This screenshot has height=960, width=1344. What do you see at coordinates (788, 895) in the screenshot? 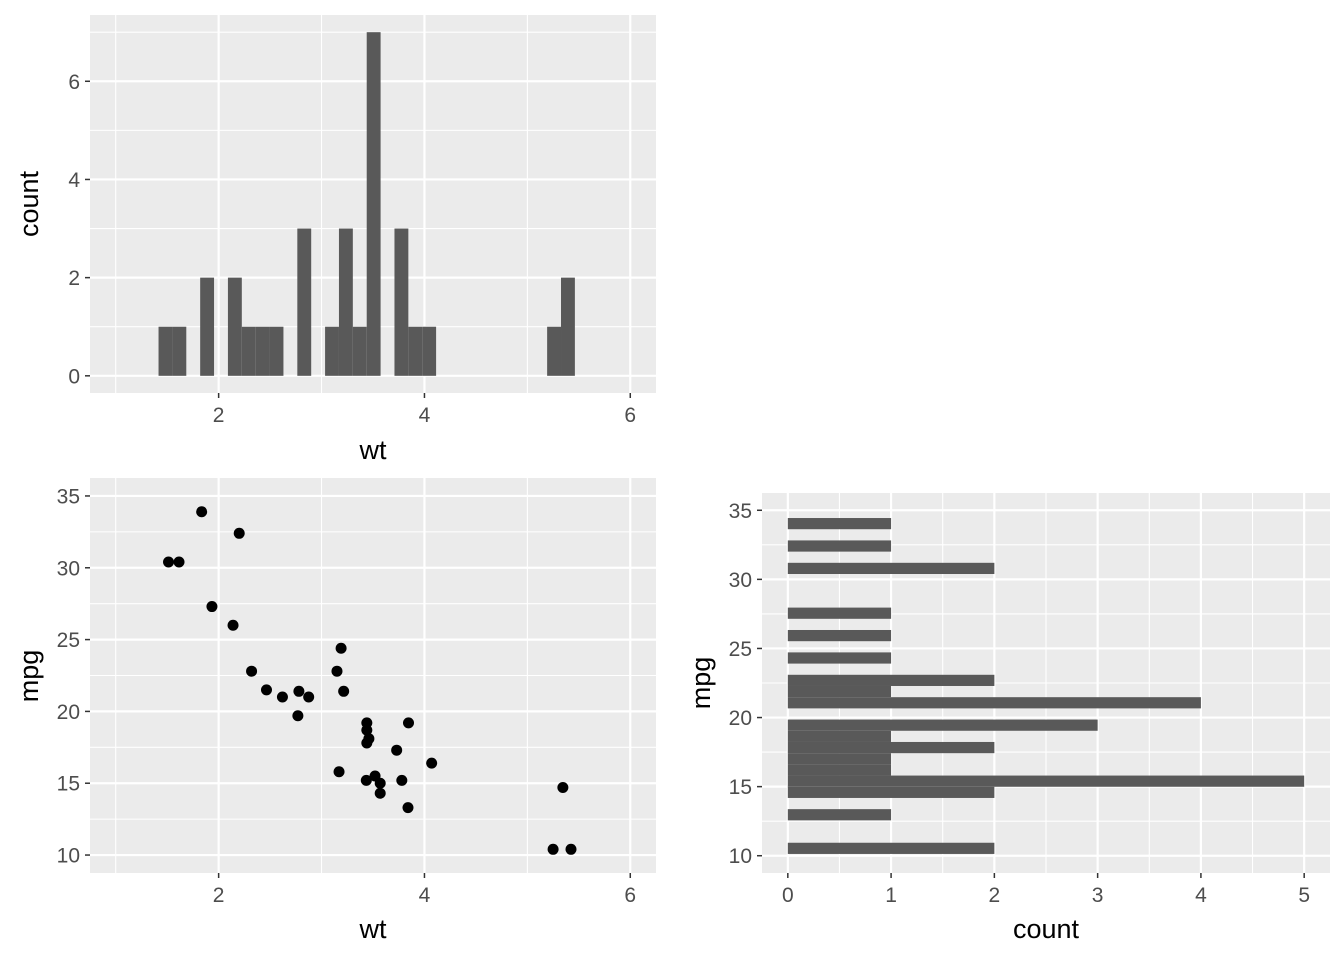
I see `x-tick-label: 0` at bounding box center [788, 895].